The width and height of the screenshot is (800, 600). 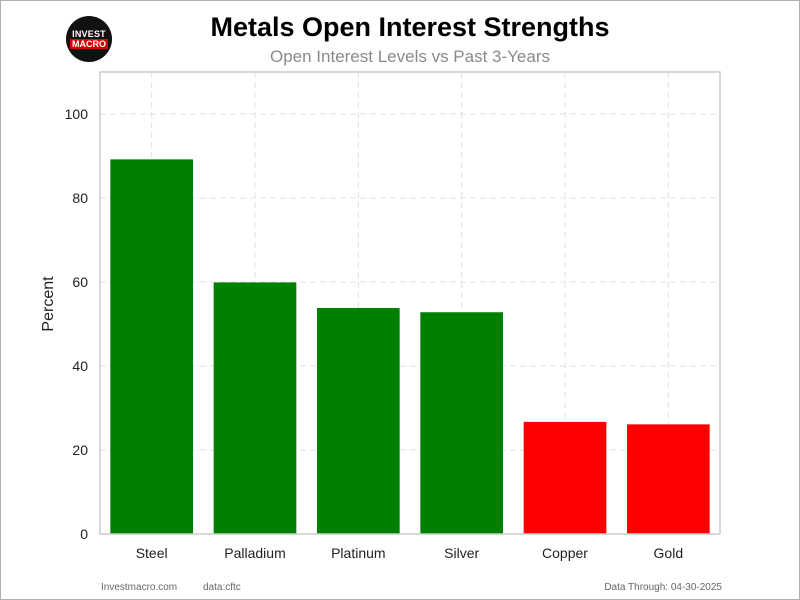 I want to click on x-tick-label: Platinum, so click(x=358, y=553).